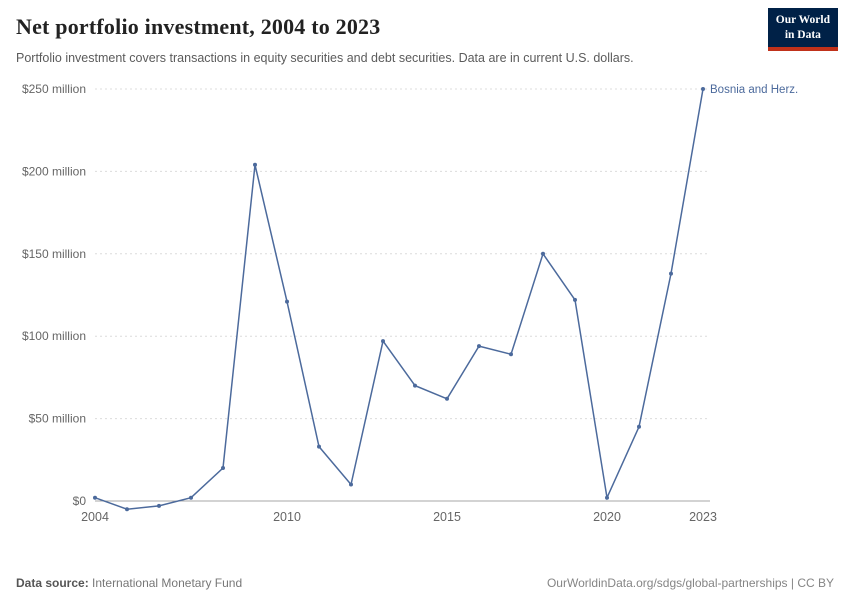 The width and height of the screenshot is (850, 600). I want to click on x-tick-label: 2004, so click(95, 517).